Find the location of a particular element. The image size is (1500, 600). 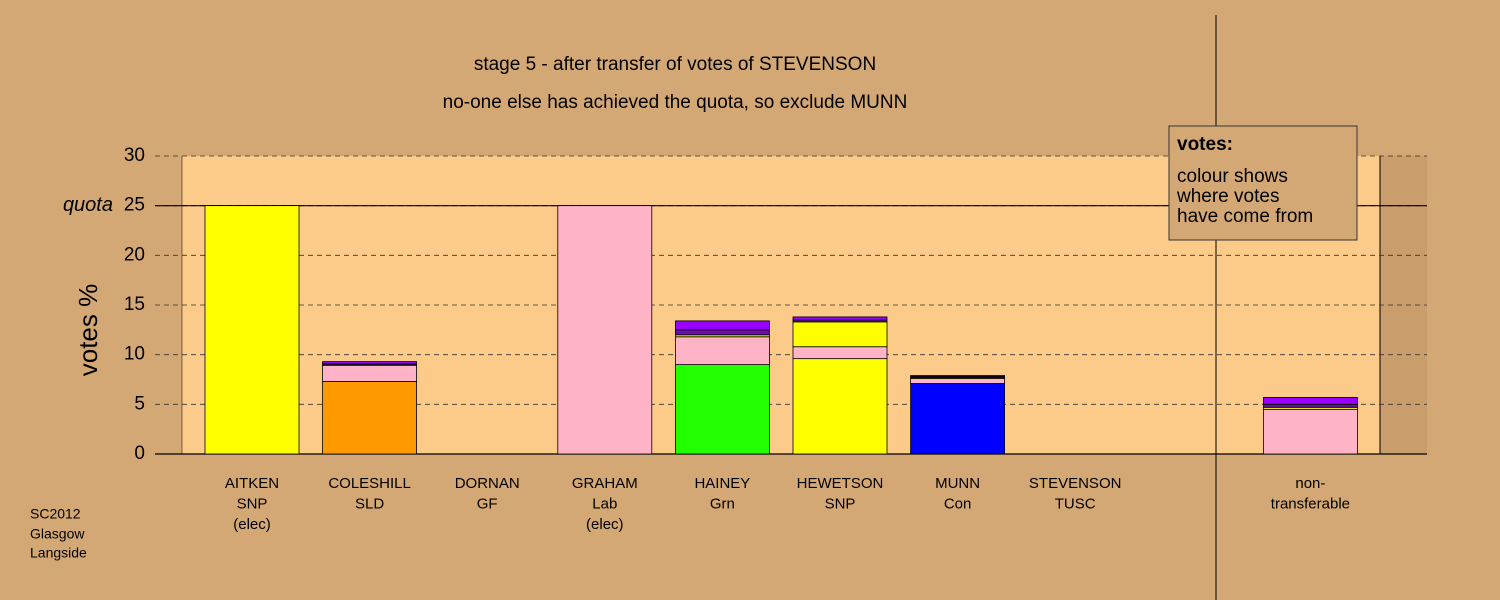

y-tick-label: 25 is located at coordinates (134, 205).